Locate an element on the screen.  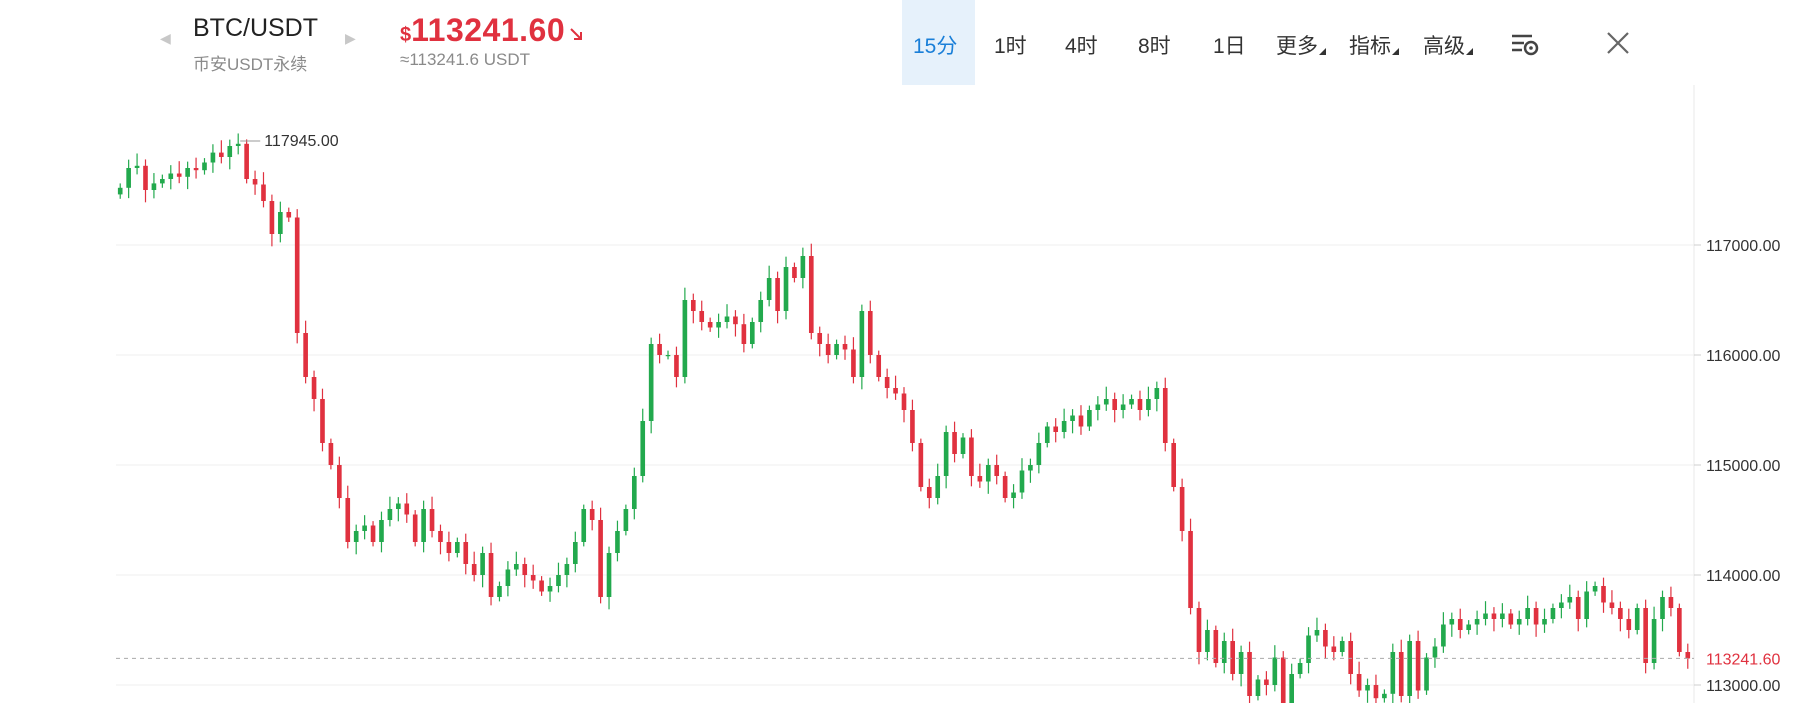
tab-4h: 4时 is located at coordinates (1081, 46).